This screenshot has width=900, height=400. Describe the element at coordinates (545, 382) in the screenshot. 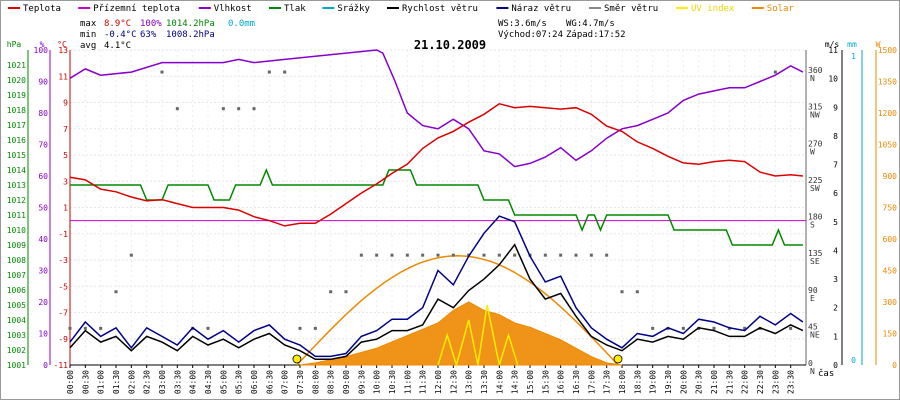

I see `tick-label-x: 15:30` at that location.